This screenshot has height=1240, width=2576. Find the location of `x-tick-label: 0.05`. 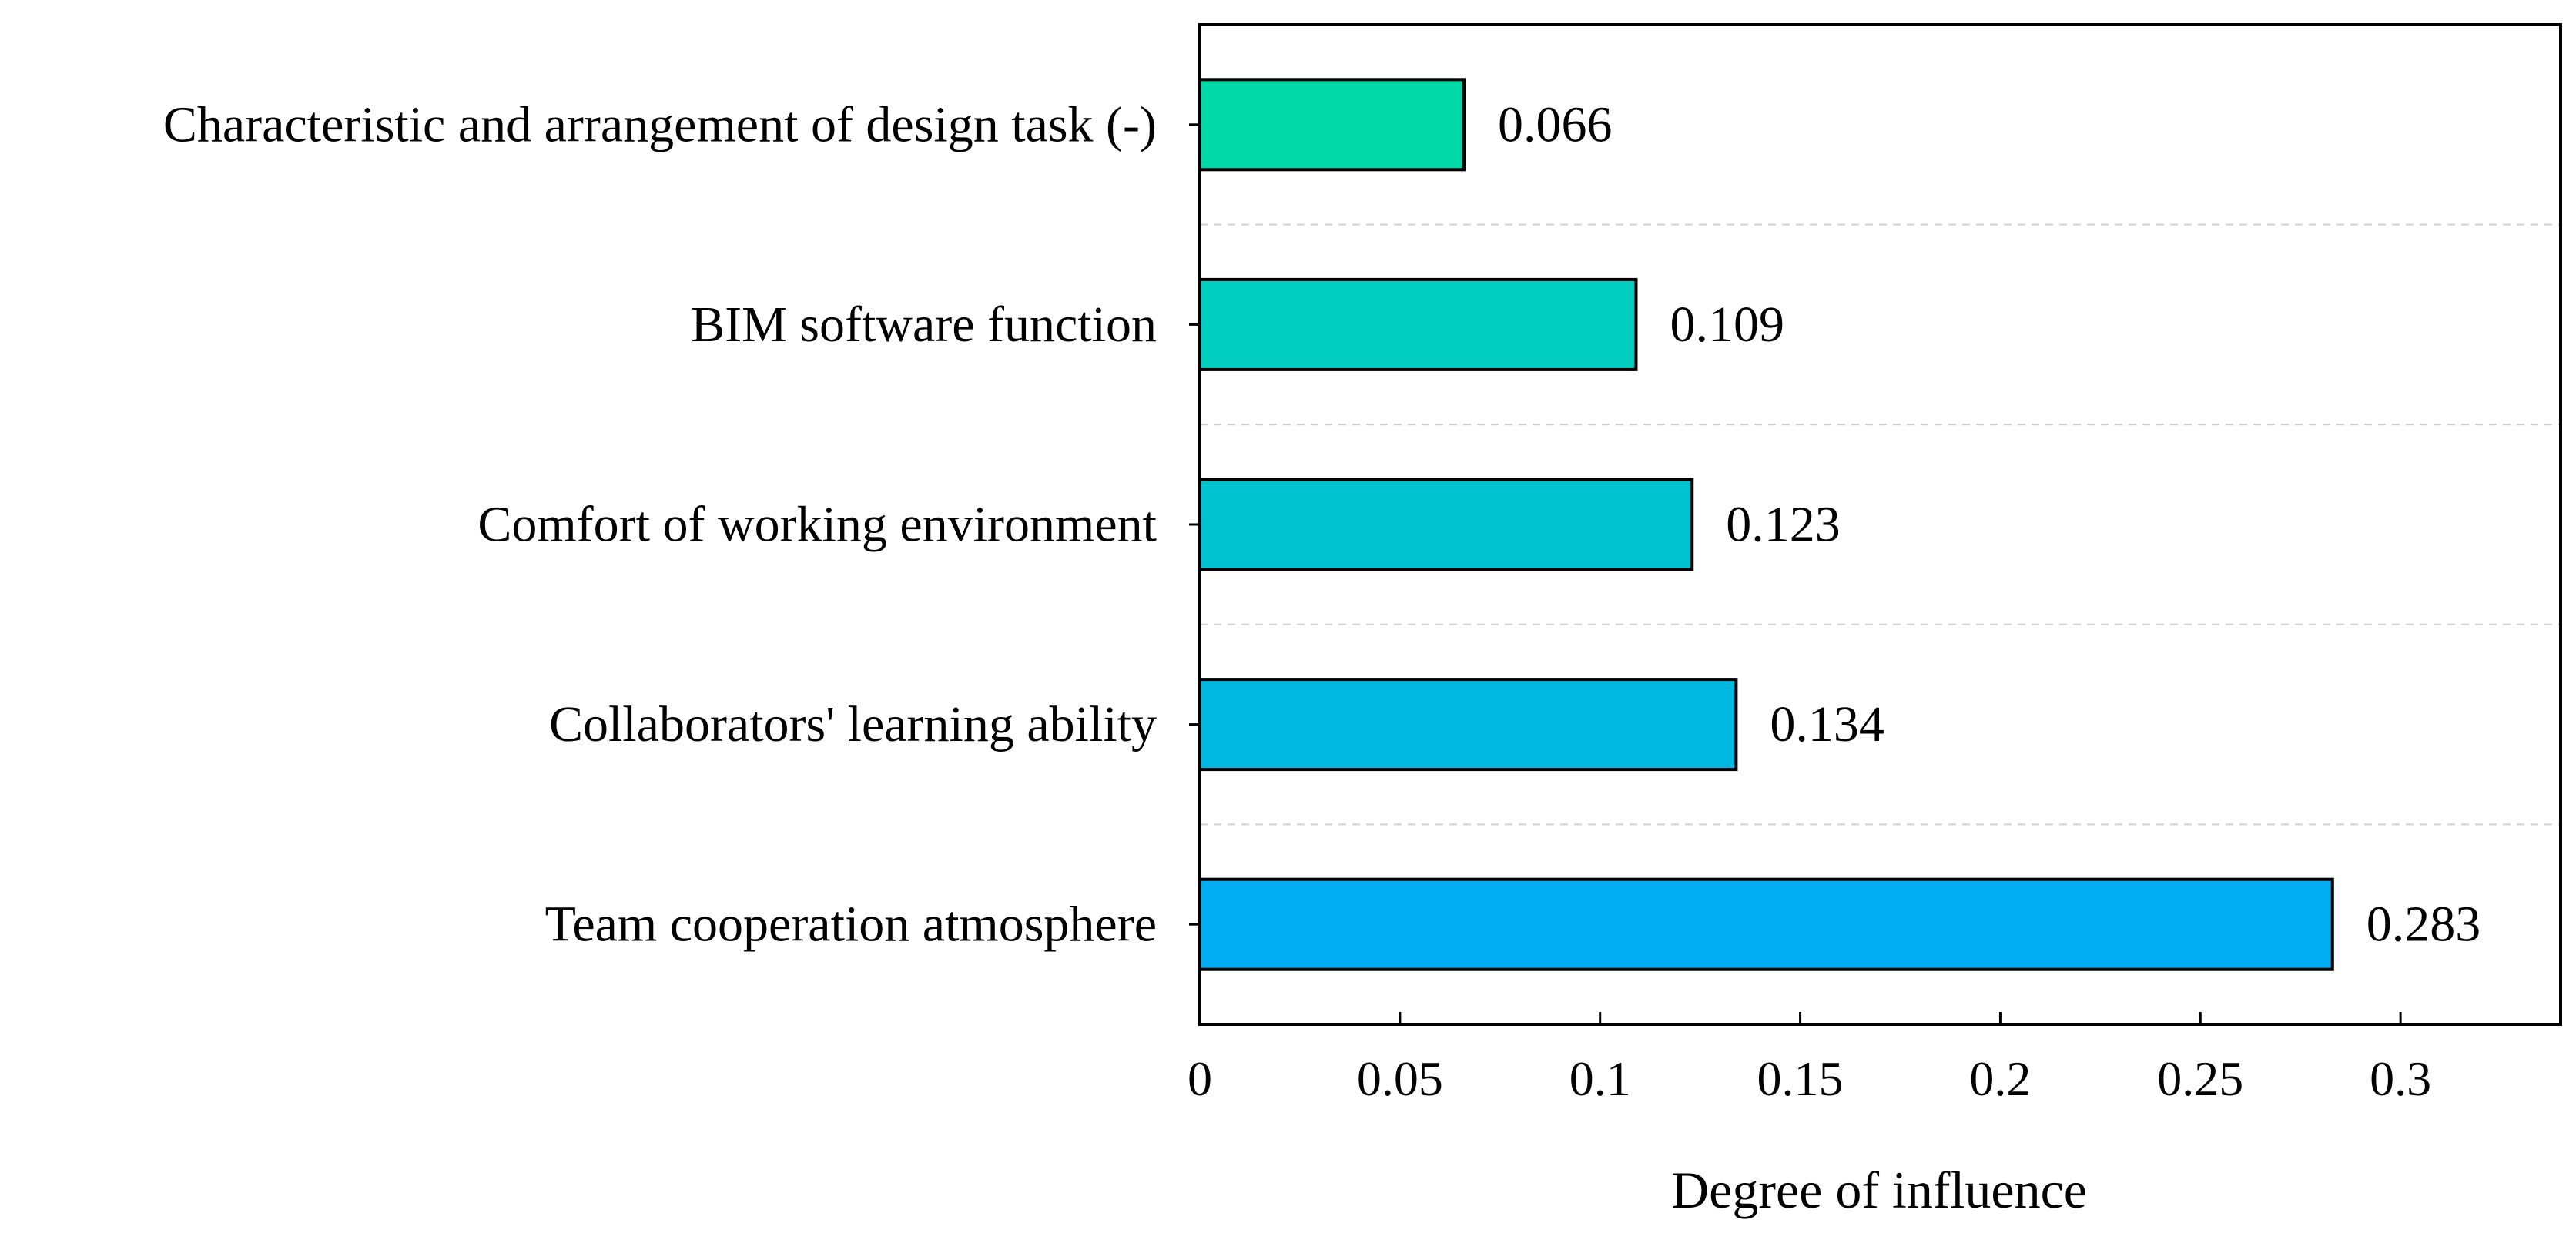

x-tick-label: 0.05 is located at coordinates (1400, 1078).